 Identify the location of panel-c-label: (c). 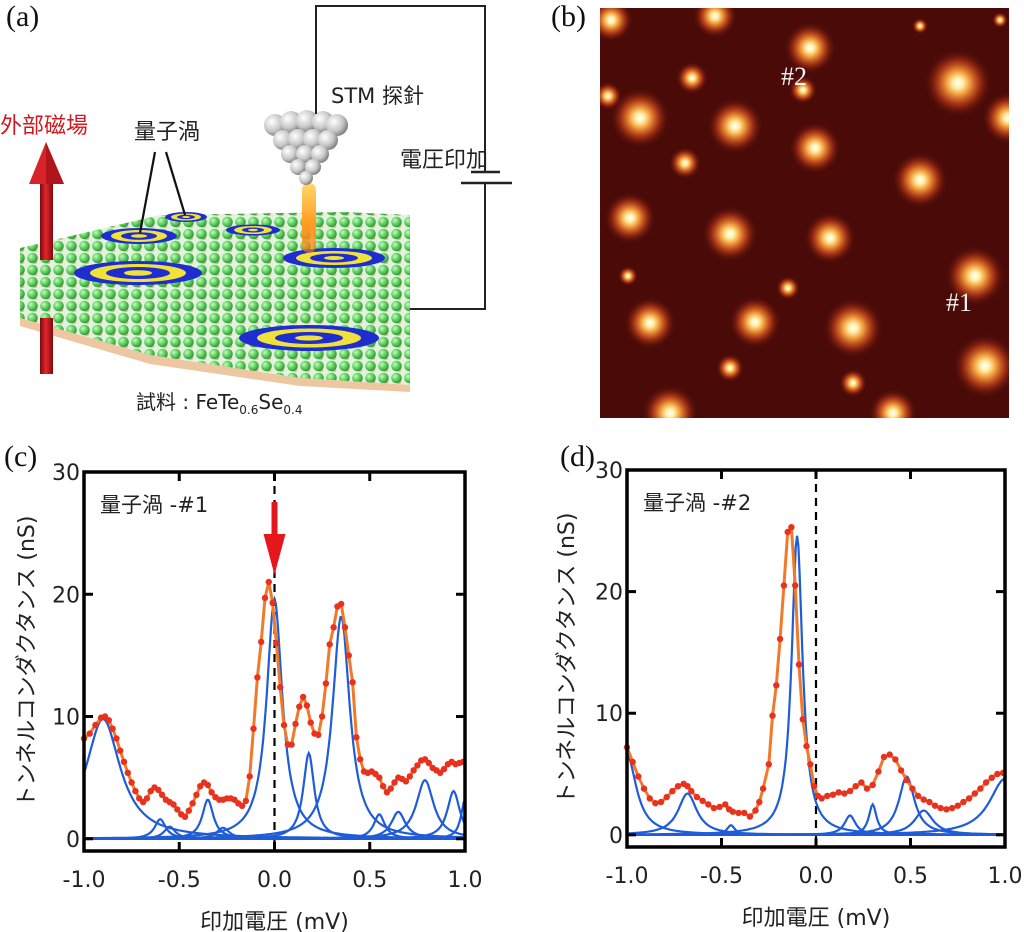
(21, 456).